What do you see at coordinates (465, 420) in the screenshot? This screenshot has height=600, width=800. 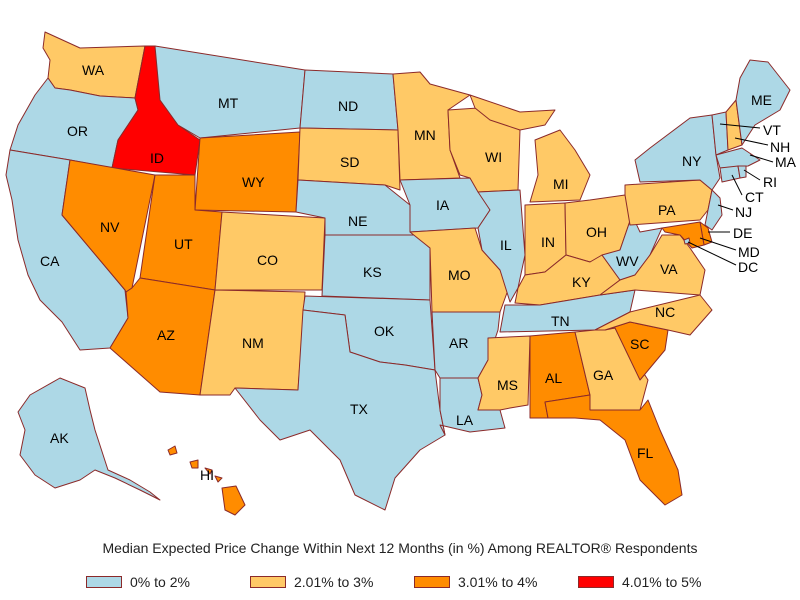 I see `label-la: LA` at bounding box center [465, 420].